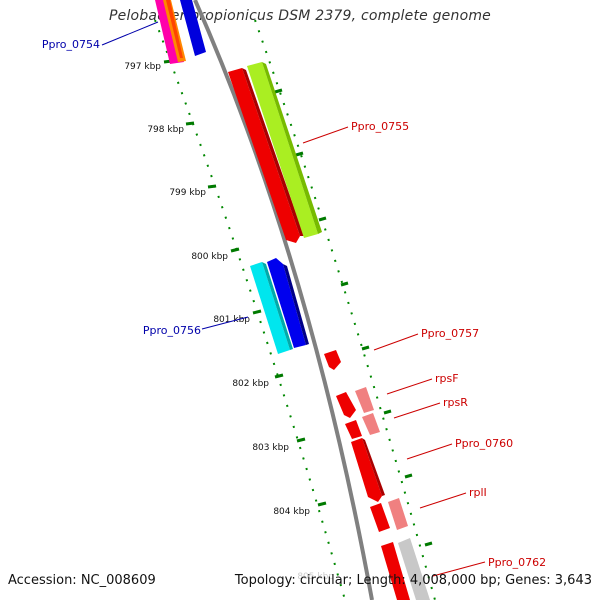  I want to click on kbp-label-799: 799 kbp, so click(187, 193).